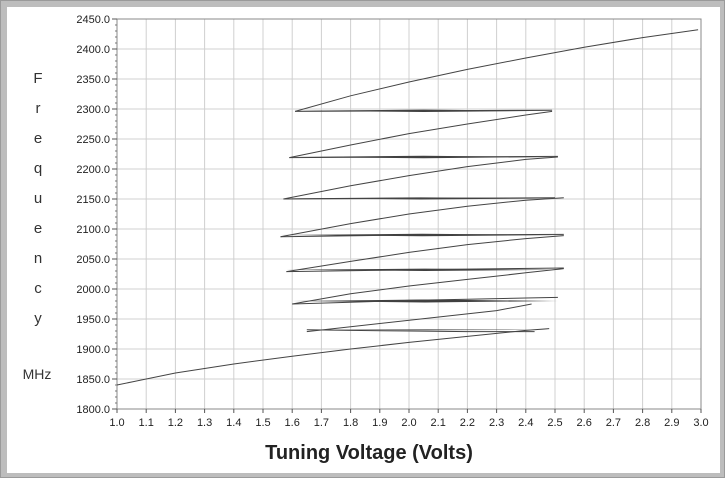 Image resolution: width=725 pixels, height=478 pixels. What do you see at coordinates (93, 140) in the screenshot?
I see `y-tick-label: 2250.0` at bounding box center [93, 140].